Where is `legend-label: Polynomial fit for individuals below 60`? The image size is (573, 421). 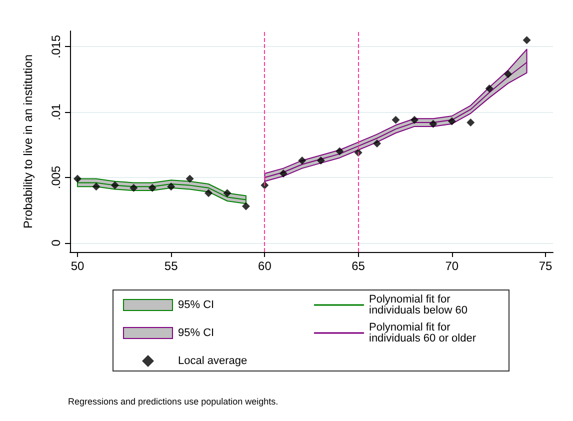 legend-label: Polynomial fit for individuals below 60 is located at coordinates (418, 305).